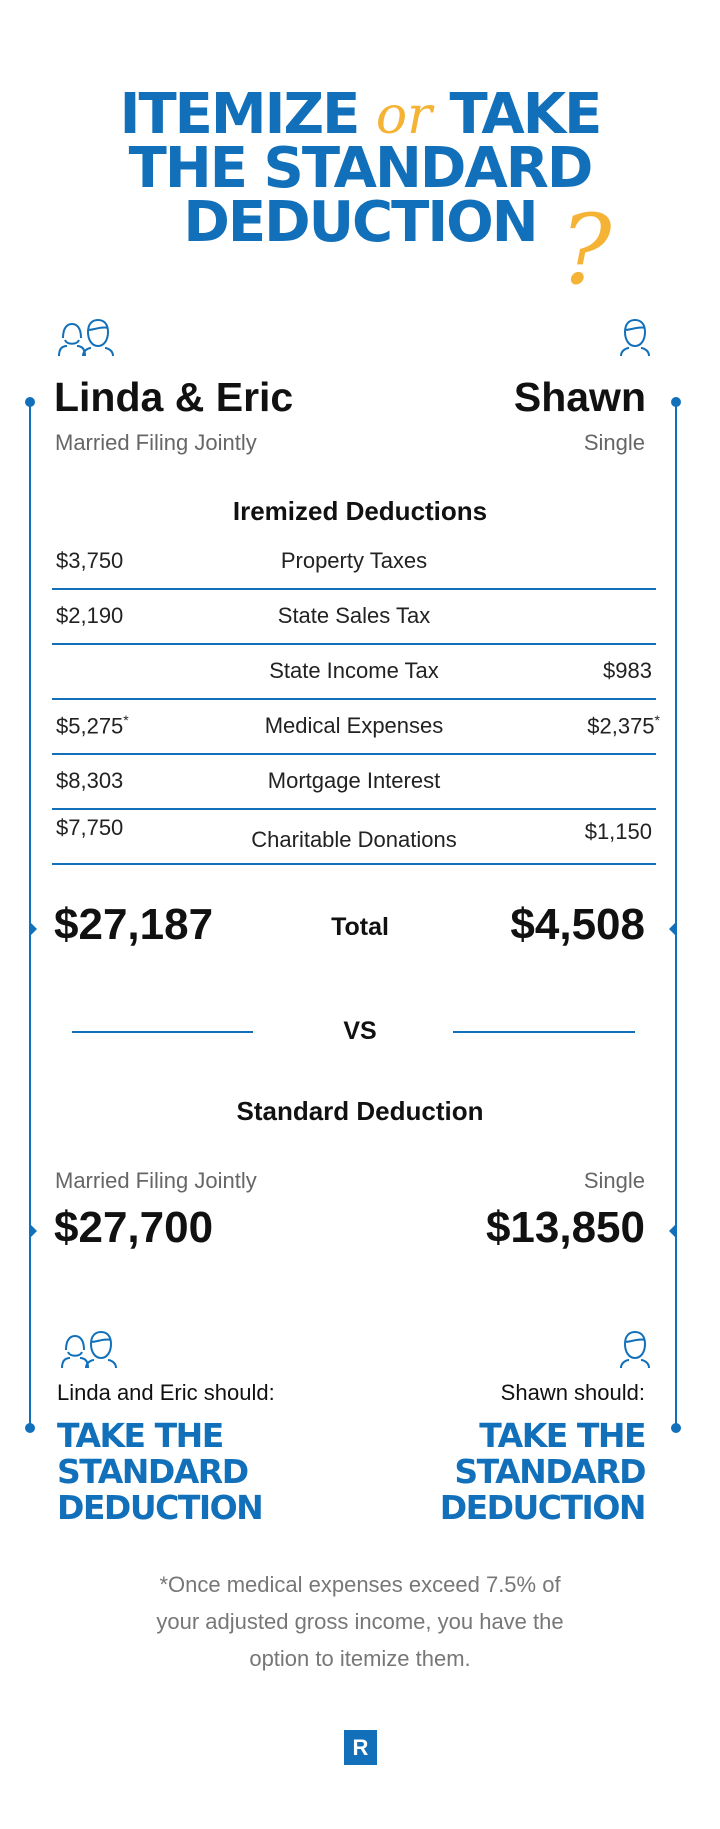 This screenshot has width=720, height=1829. Describe the element at coordinates (166, 1392) in the screenshot. I see `left-verdict-intro: Linda and Eric should:` at that location.